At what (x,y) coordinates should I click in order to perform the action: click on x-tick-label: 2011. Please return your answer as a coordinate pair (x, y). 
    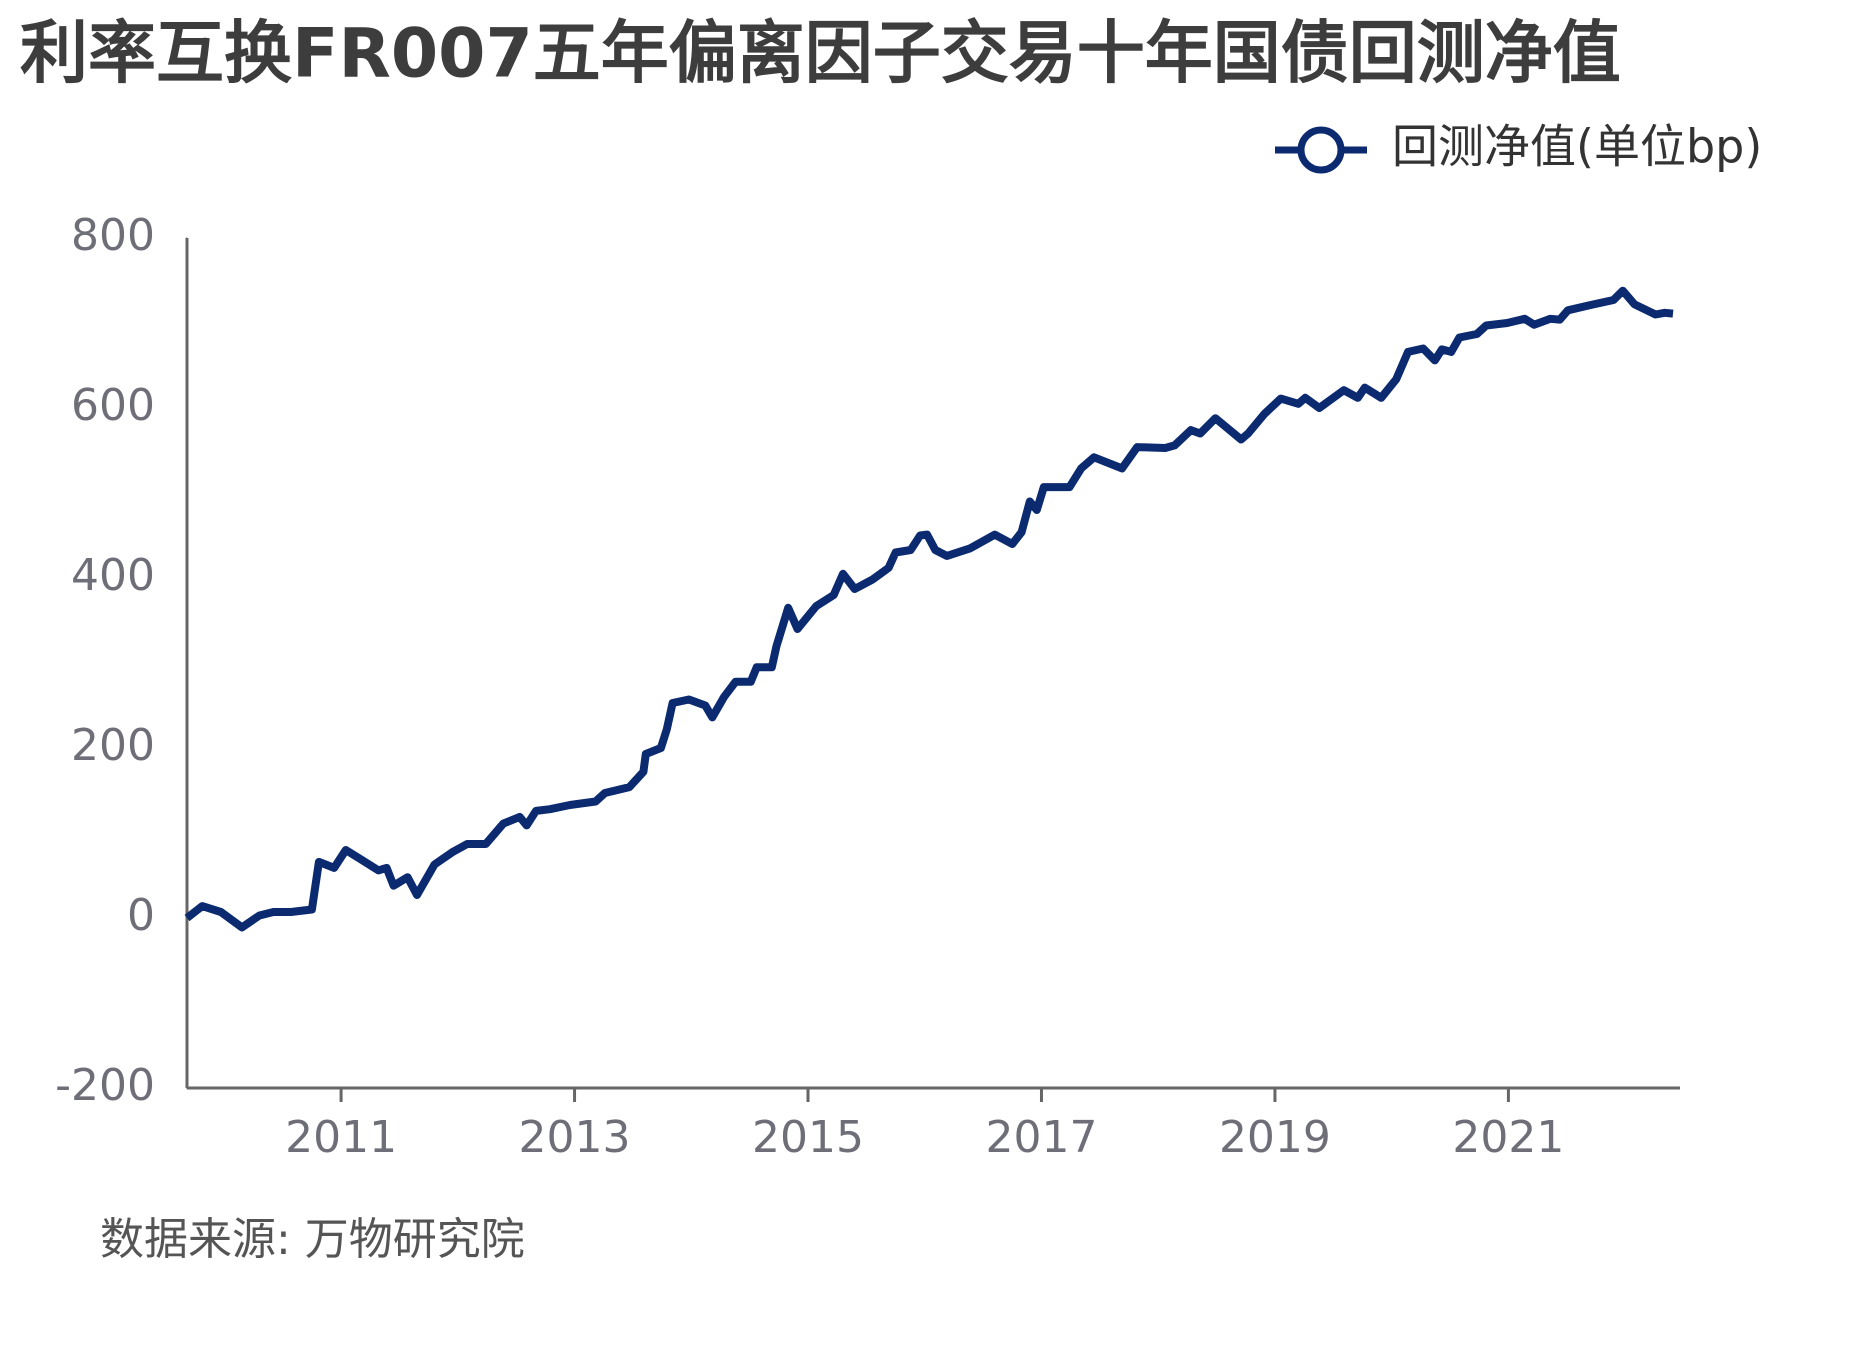
    Looking at the image, I should click on (341, 1137).